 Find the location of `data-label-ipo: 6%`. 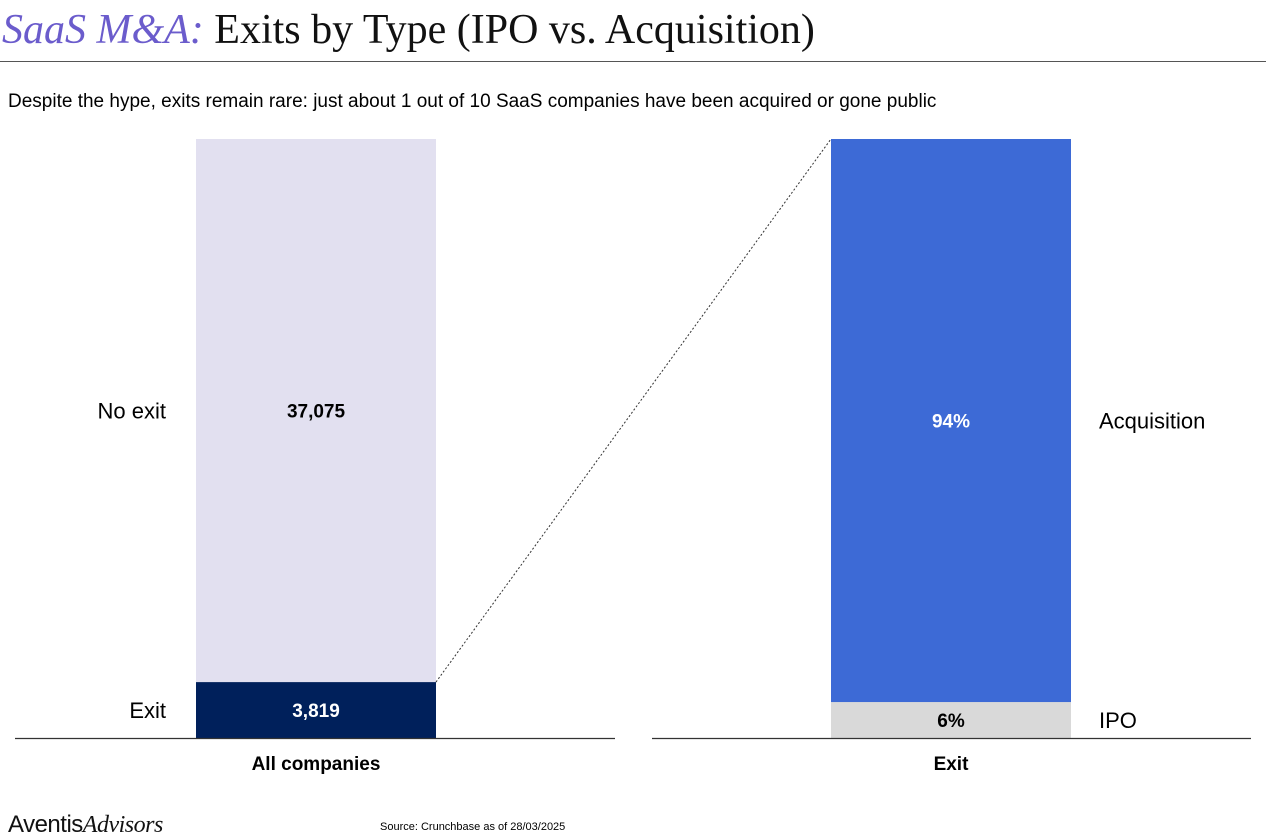

data-label-ipo: 6% is located at coordinates (951, 721).